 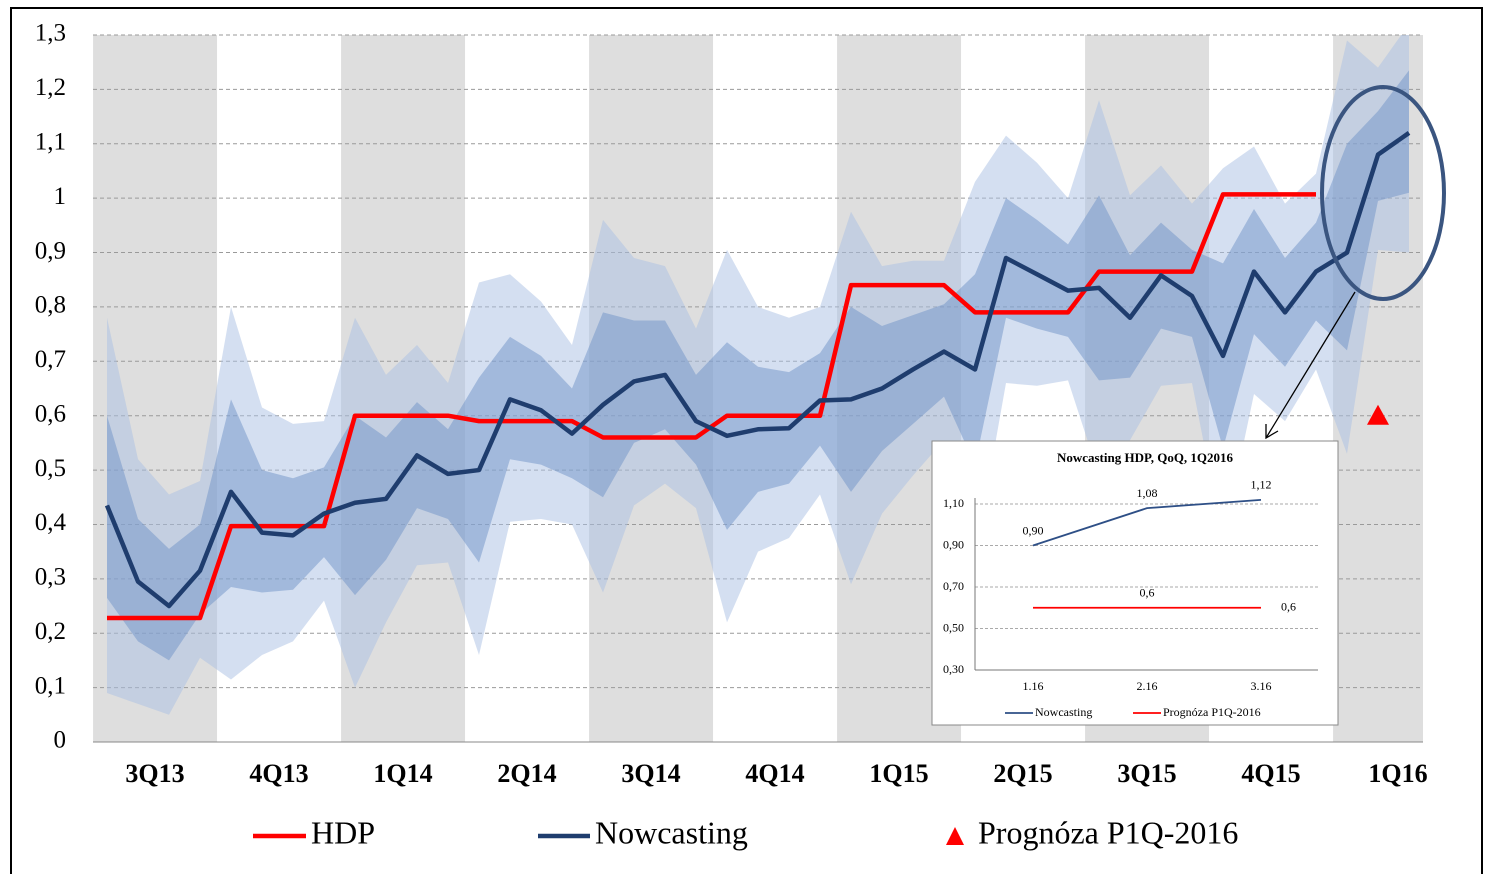 I want to click on y-tick-label: 0,70, so click(x=953, y=586).